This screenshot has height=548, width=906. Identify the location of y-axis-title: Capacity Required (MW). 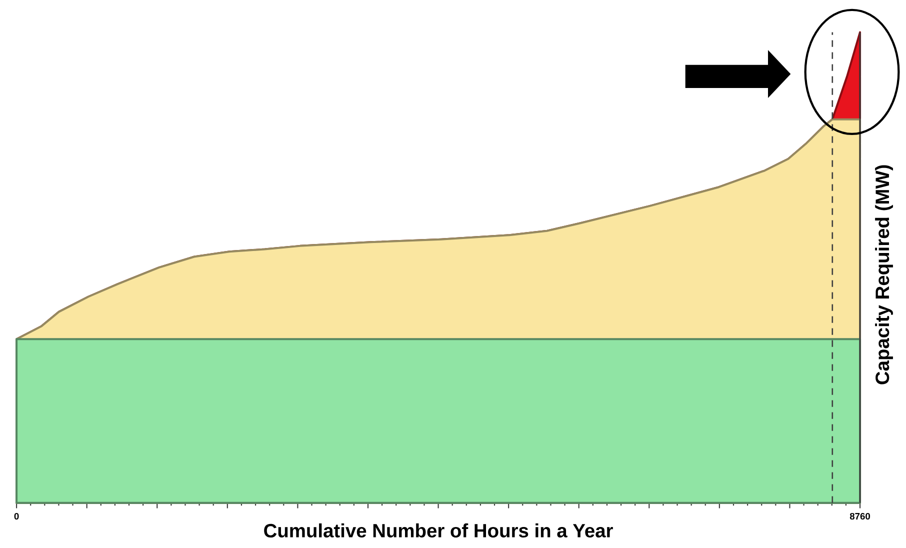
(884, 274).